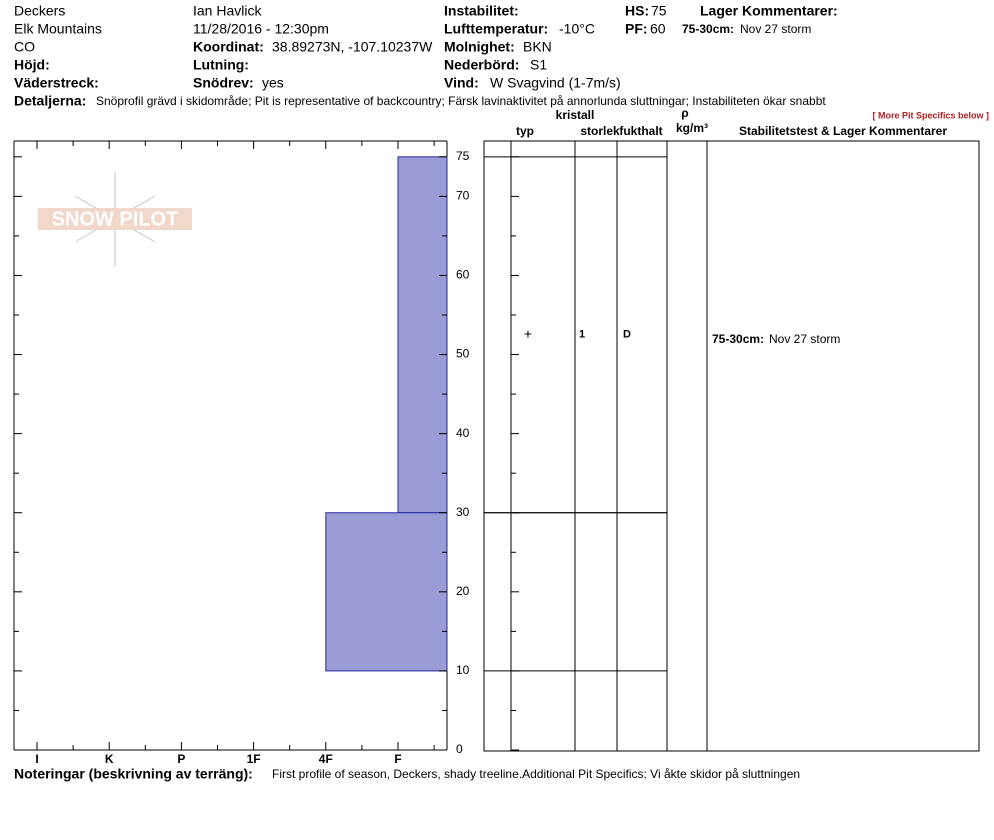 The image size is (994, 840). I want to click on notes-label: Noteringar (beskrivning av terräng):, so click(133, 774).